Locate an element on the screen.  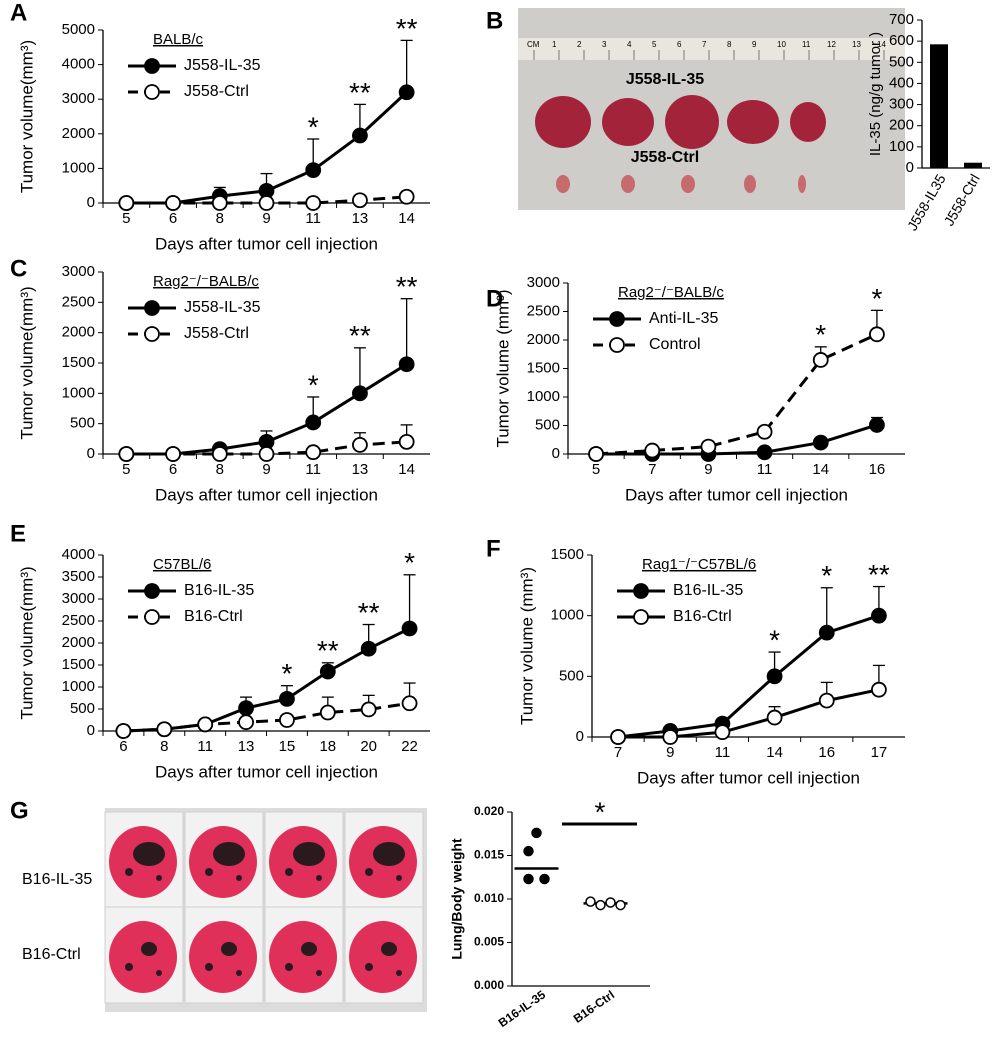
ruler is located at coordinates (711, 49).